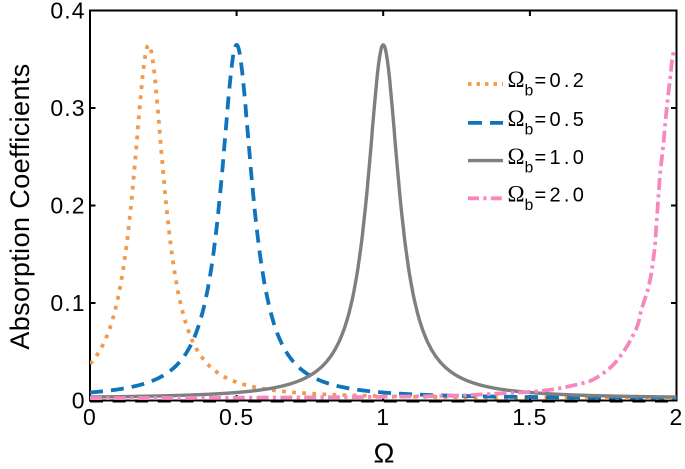  Describe the element at coordinates (561, 196) in the screenshot. I see `svg-text: =2.0` at that location.